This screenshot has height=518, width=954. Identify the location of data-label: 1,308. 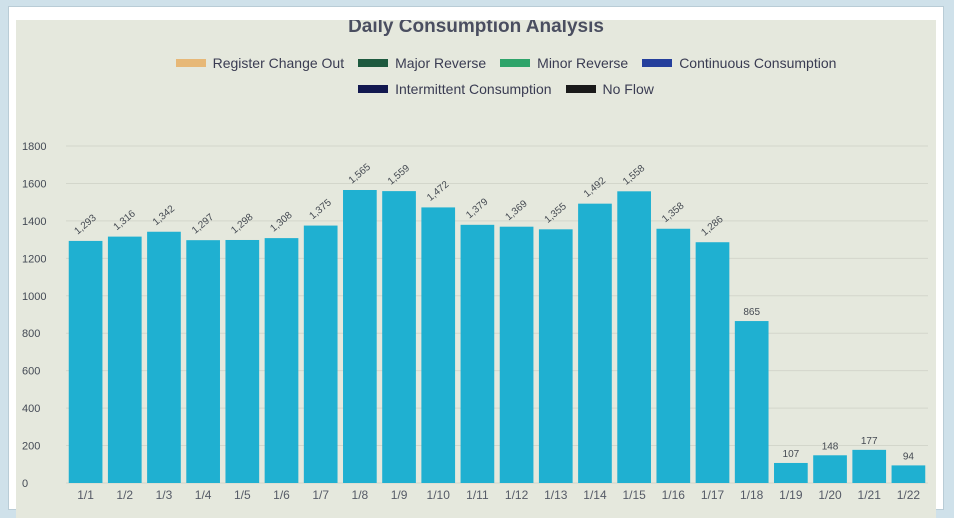
(281, 222).